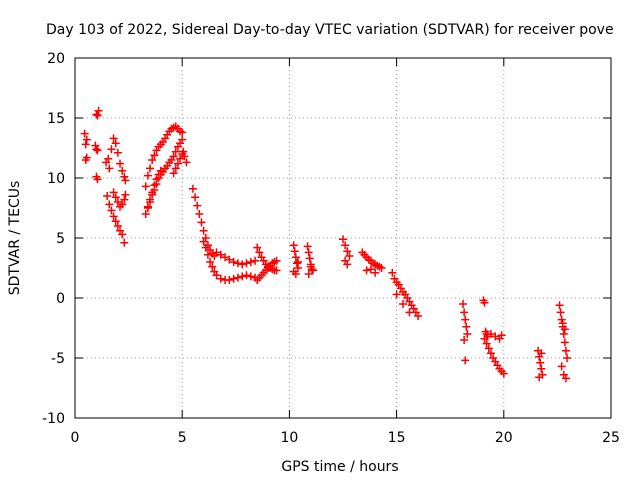  Describe the element at coordinates (504, 438) in the screenshot. I see `x-tick-label: 20` at that location.